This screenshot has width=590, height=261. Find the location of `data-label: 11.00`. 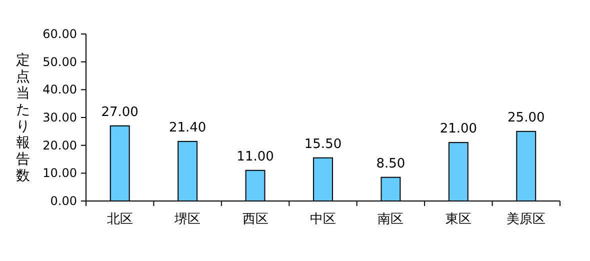

data-label: 11.00 is located at coordinates (255, 156).